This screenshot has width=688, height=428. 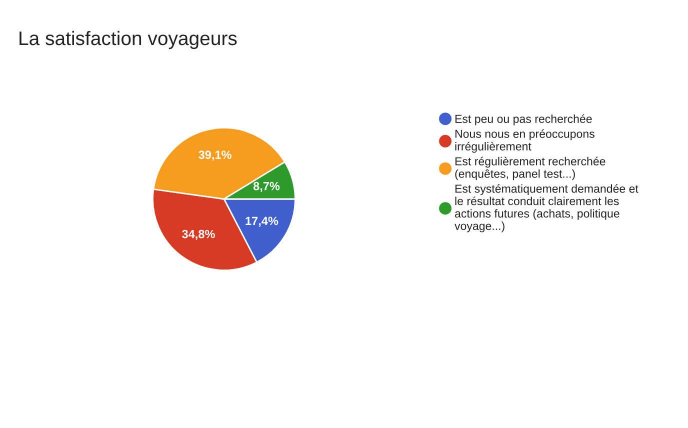 What do you see at coordinates (523, 120) in the screenshot?
I see `legend-label: Est peu ou pas recherchée` at bounding box center [523, 120].